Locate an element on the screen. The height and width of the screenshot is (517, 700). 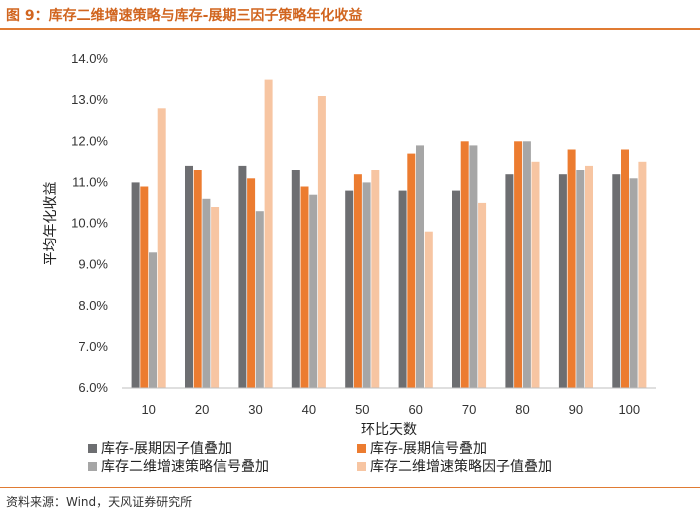
y-tick-label: 13.0% is located at coordinates (89, 99).